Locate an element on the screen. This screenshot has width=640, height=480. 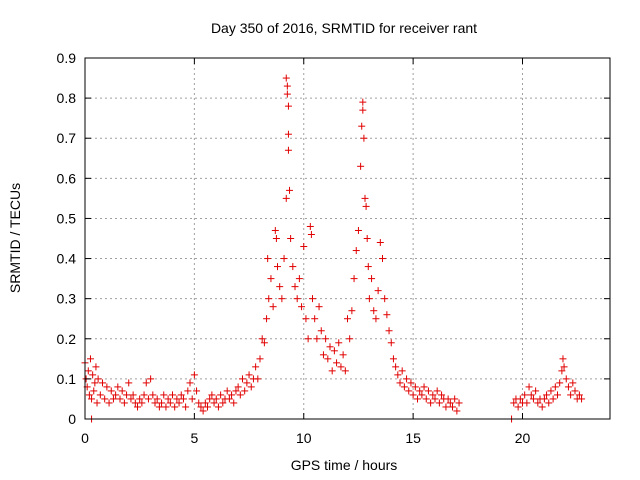
y-tick-label: 0.4 is located at coordinates (67, 259).